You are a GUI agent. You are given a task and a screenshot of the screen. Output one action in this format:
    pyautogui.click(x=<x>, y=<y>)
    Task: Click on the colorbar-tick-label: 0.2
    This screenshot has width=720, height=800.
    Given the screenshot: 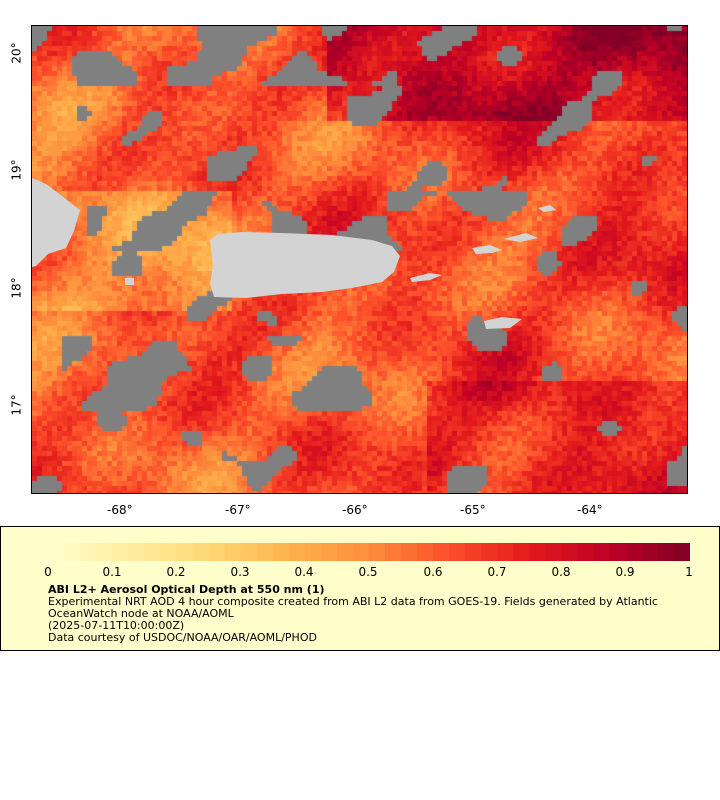 What is the action you would take?
    pyautogui.click(x=176, y=572)
    